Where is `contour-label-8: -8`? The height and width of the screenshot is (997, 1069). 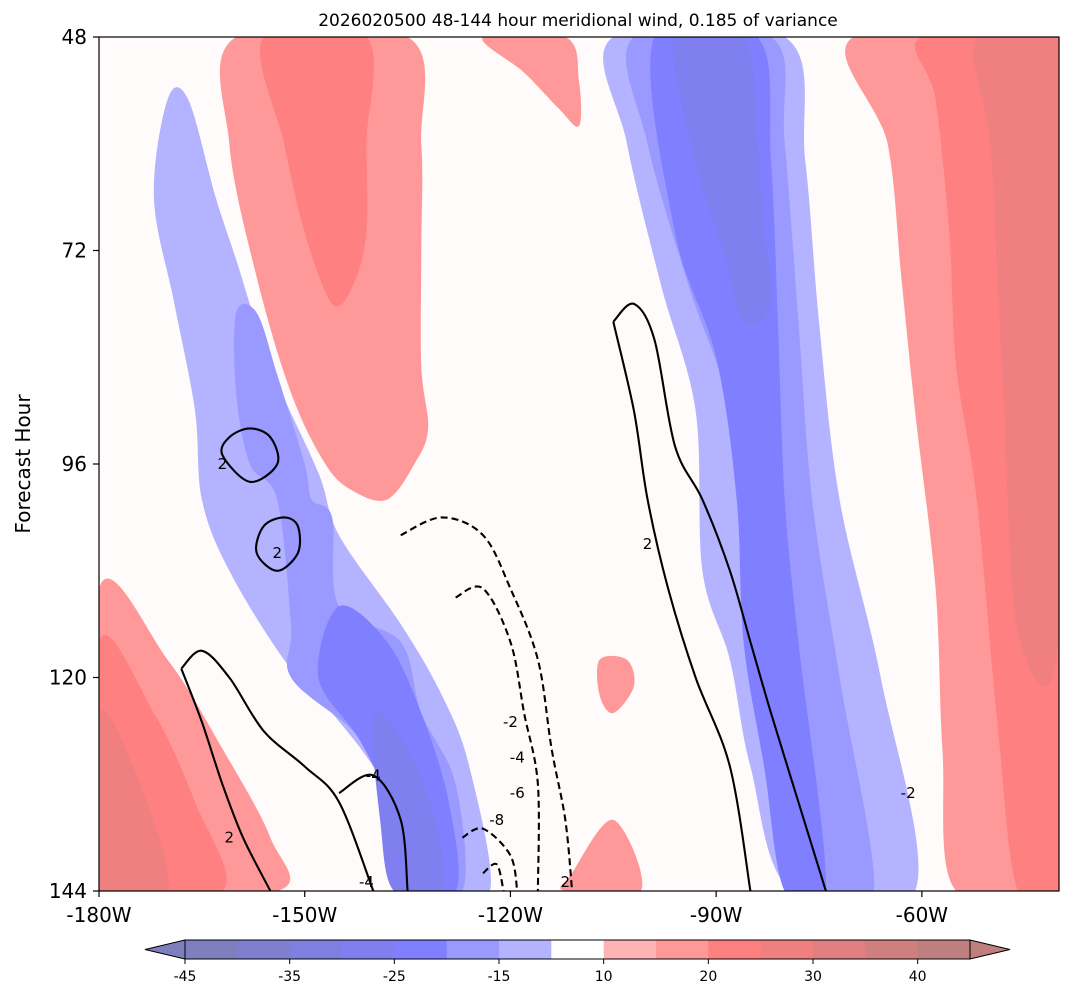
contour-label-8: -8 is located at coordinates (496, 820).